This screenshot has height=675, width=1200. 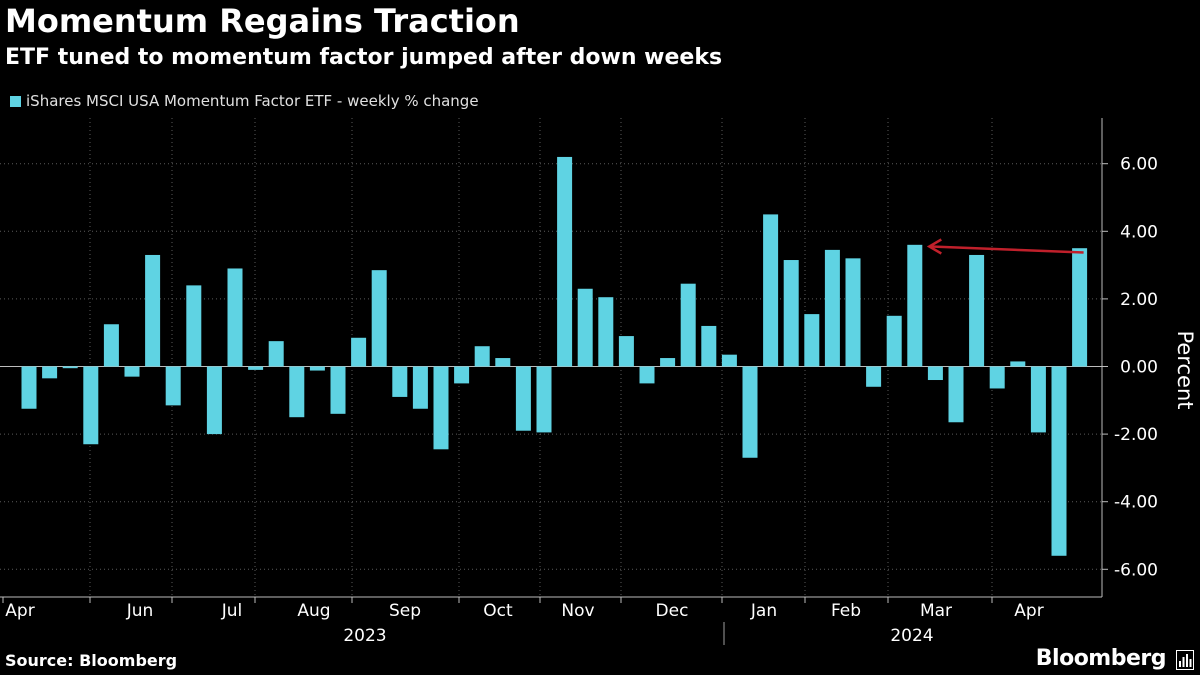 I want to click on x-tick-label: Feb, so click(x=846, y=611).